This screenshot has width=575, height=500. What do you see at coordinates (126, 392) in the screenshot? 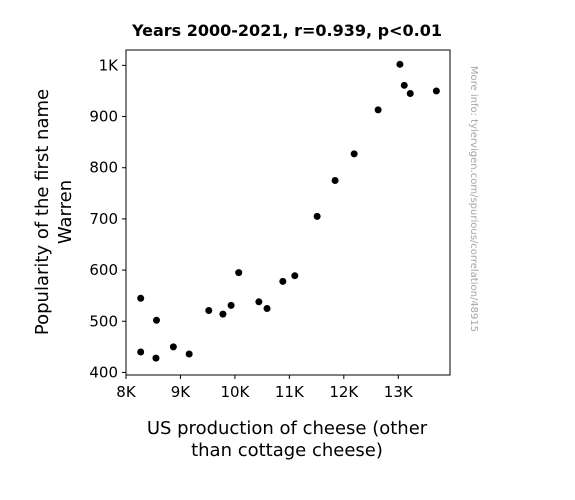
I see `x-tick-label: 8K` at bounding box center [126, 392].